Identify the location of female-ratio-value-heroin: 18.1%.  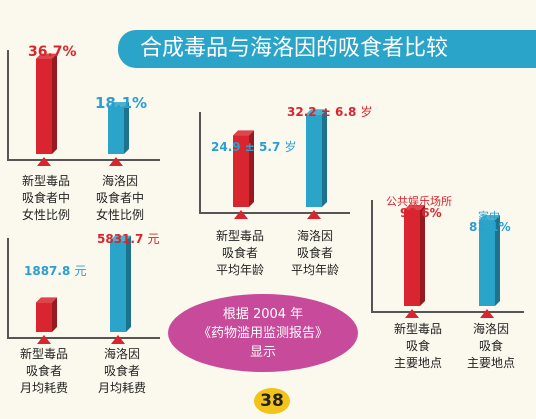
(121, 103).